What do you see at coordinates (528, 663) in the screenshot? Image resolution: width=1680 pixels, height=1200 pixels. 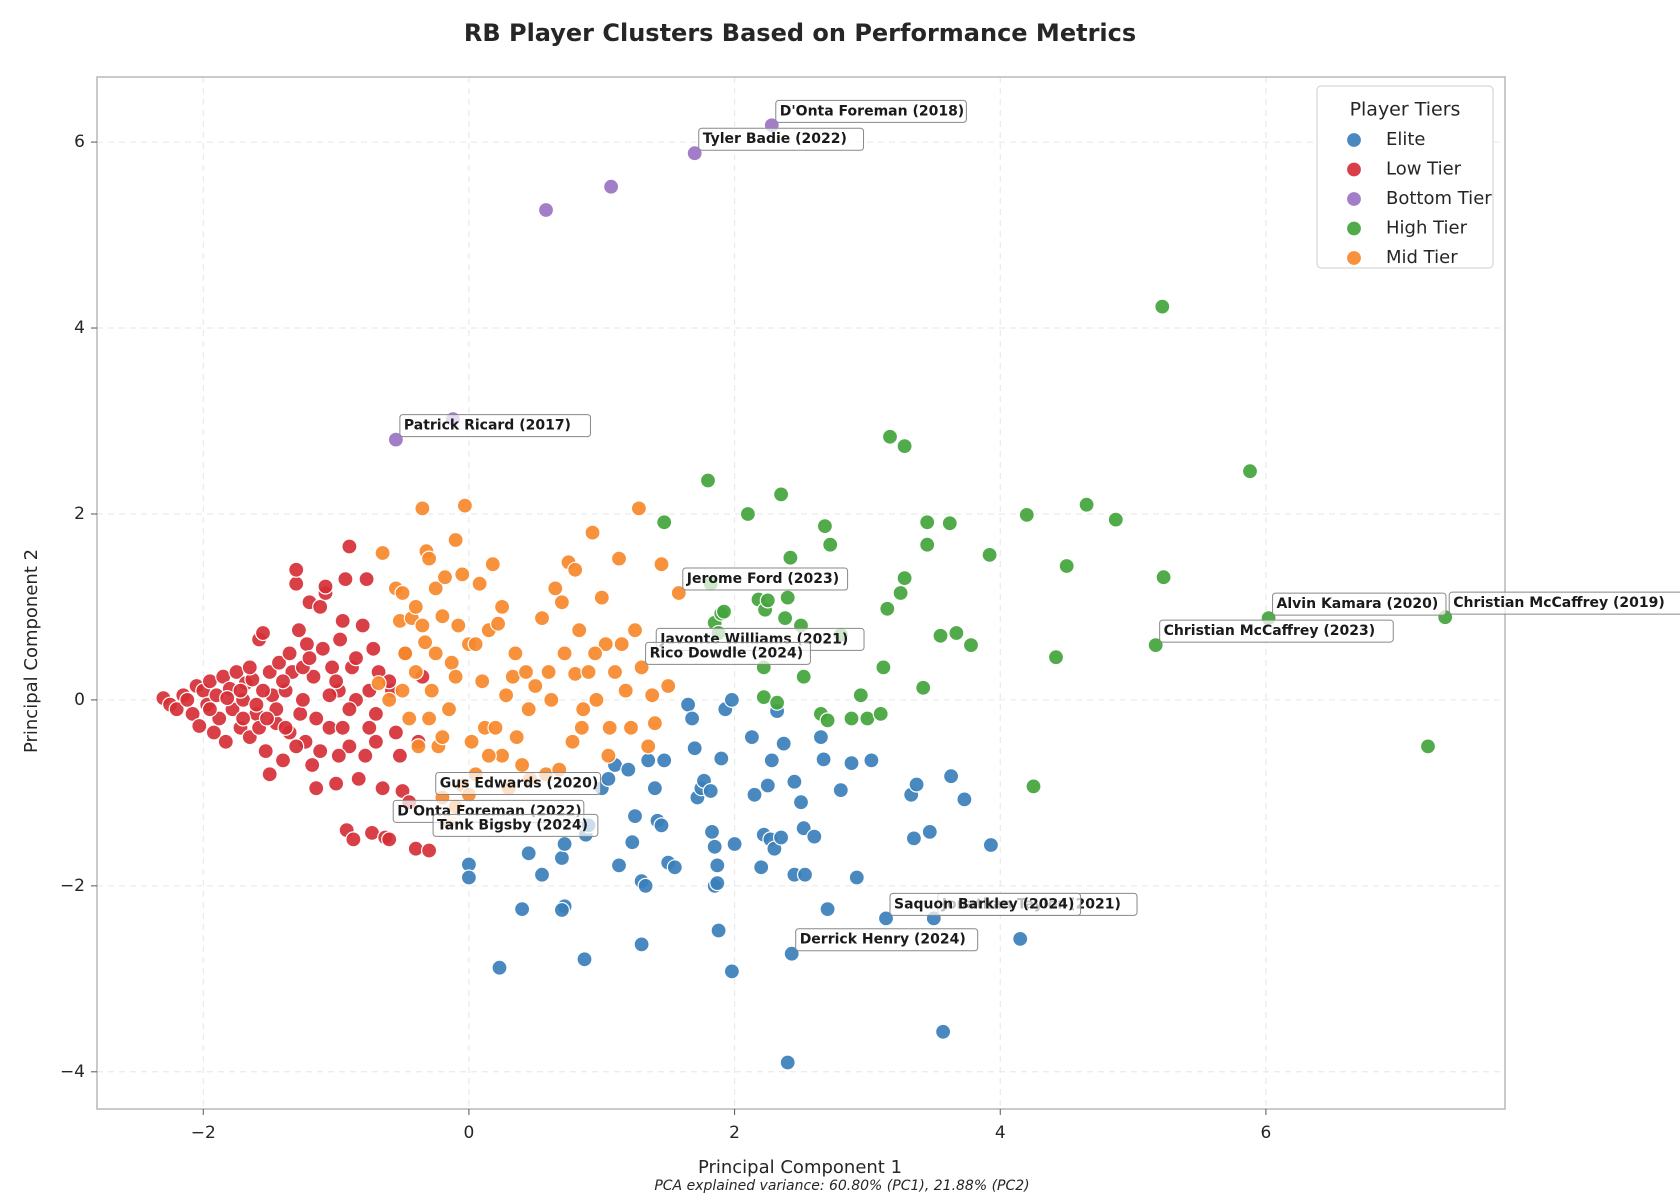 I see `series-mid-tier` at bounding box center [528, 663].